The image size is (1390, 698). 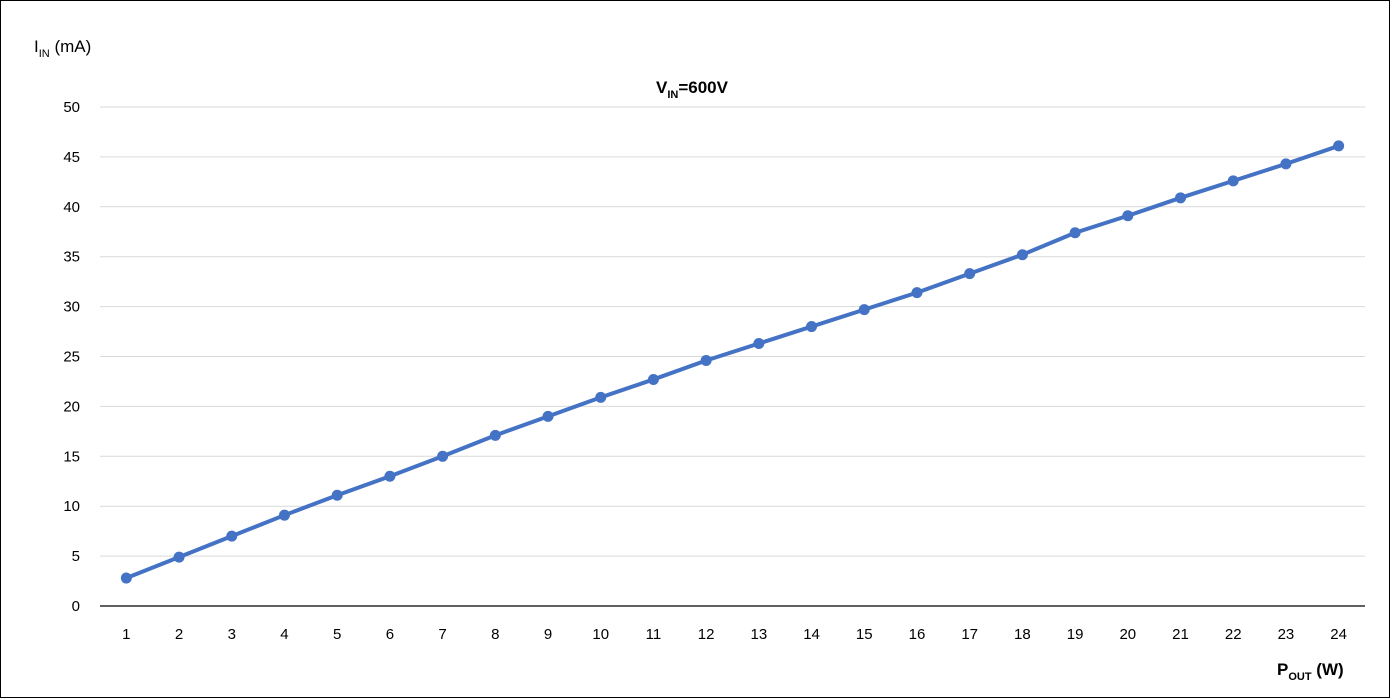 What do you see at coordinates (390, 634) in the screenshot?
I see `x-tick-label: 6` at bounding box center [390, 634].